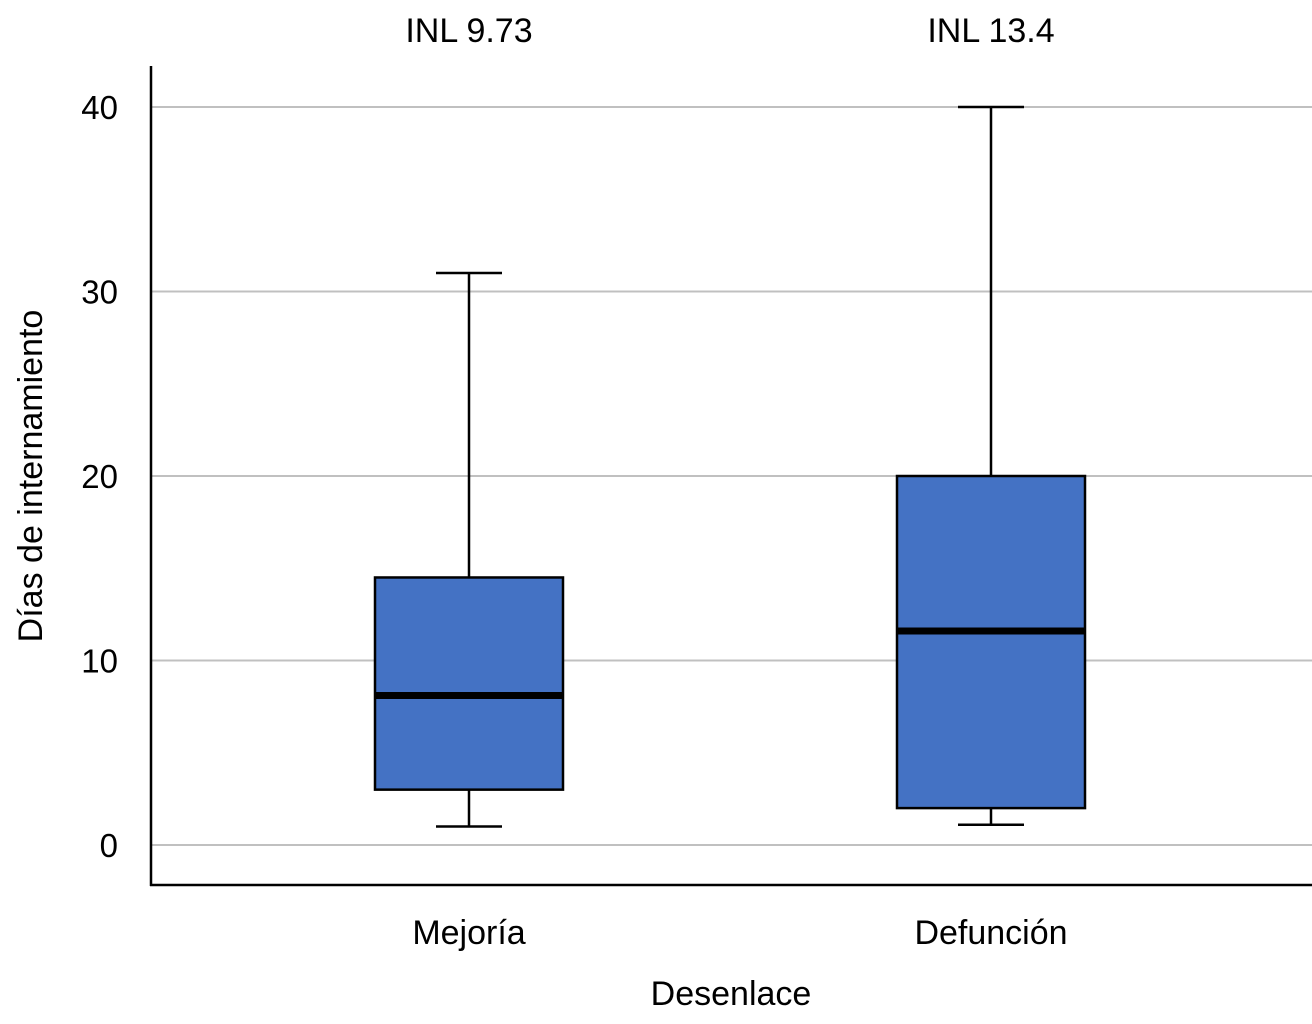 This screenshot has height=1024, width=1312. Describe the element at coordinates (468, 31) in the screenshot. I see `group-annotation: INL 9.73` at that location.